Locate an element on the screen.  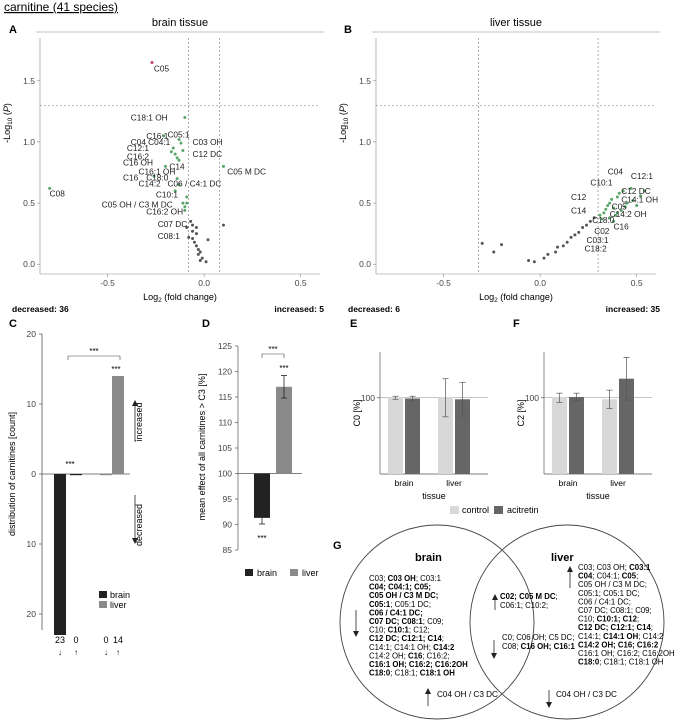
point-label: C05 OH / C3 M DC is located at coordinates (137, 204).